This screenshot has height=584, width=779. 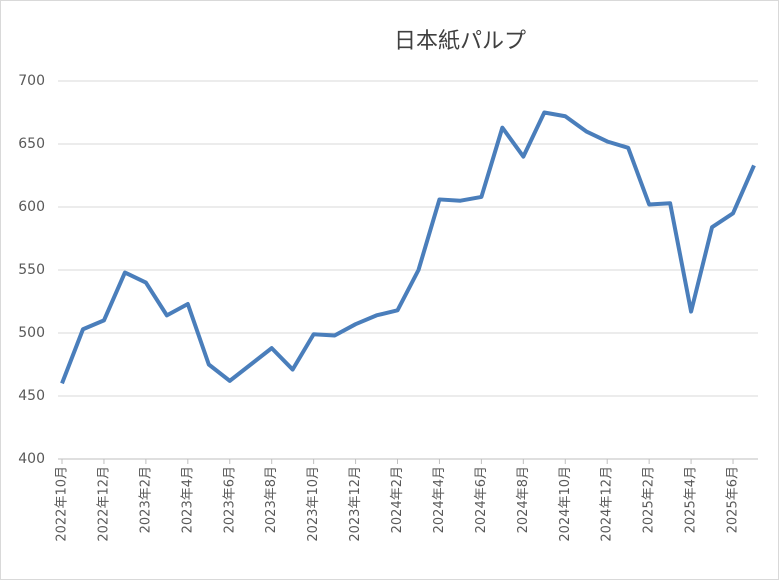 What do you see at coordinates (31, 207) in the screenshot?
I see `y-tick-label: 600` at bounding box center [31, 207].